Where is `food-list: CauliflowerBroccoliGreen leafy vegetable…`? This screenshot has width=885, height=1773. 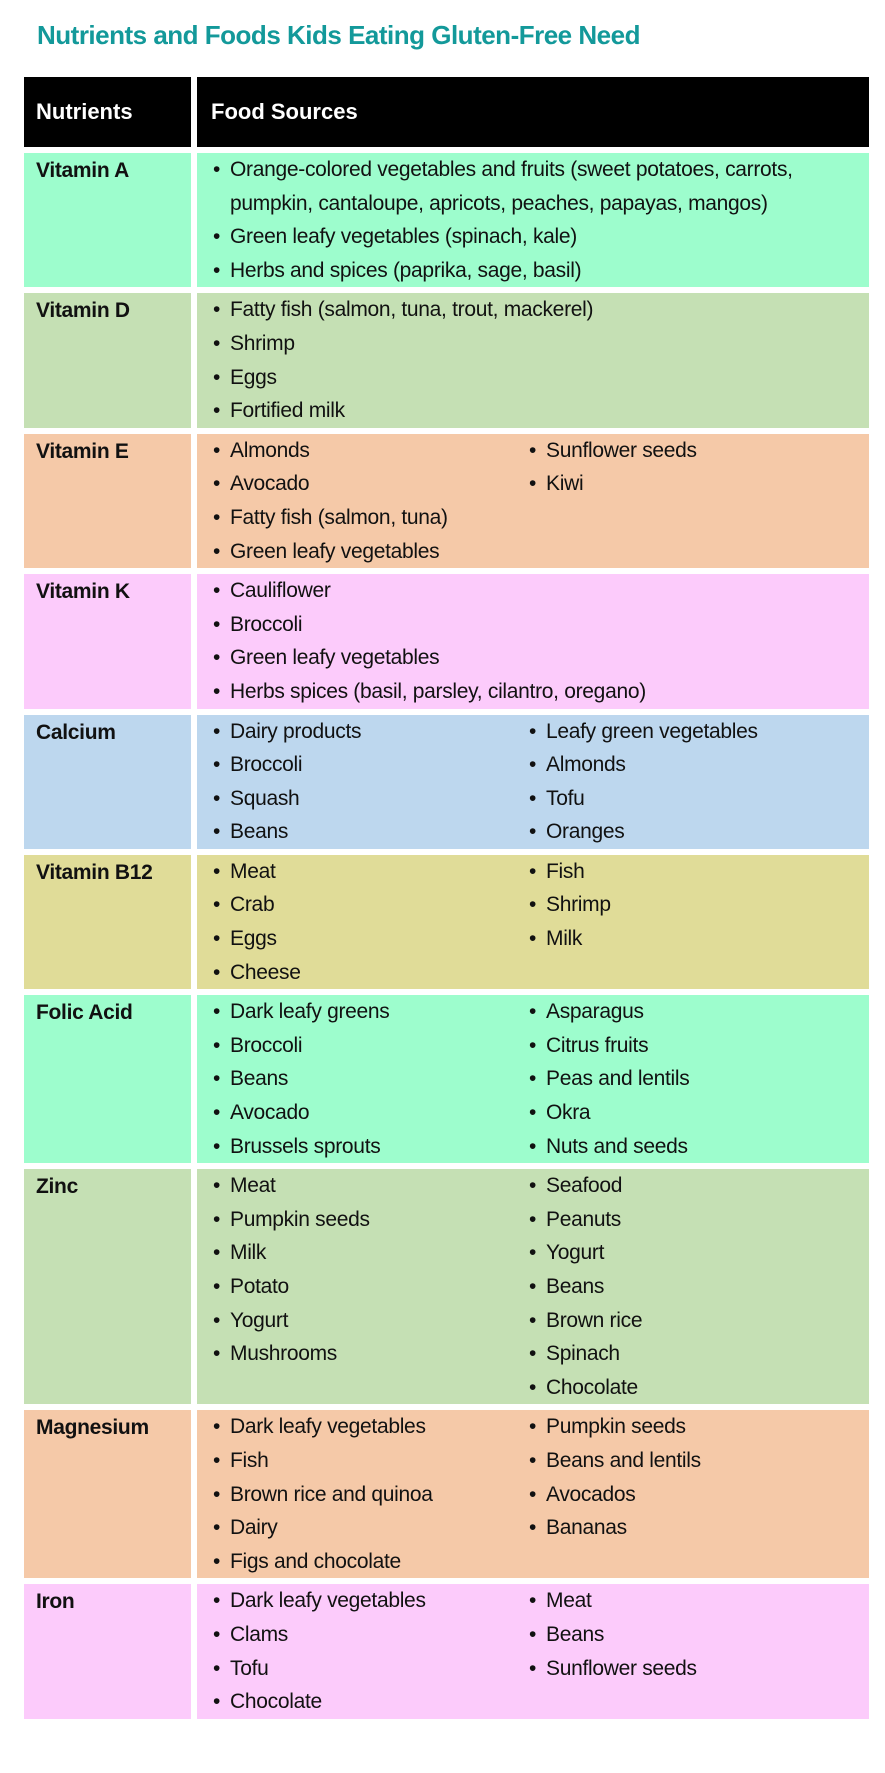 food-list: CauliflowerBroccoliGreen leafy vegetable… is located at coordinates (533, 641).